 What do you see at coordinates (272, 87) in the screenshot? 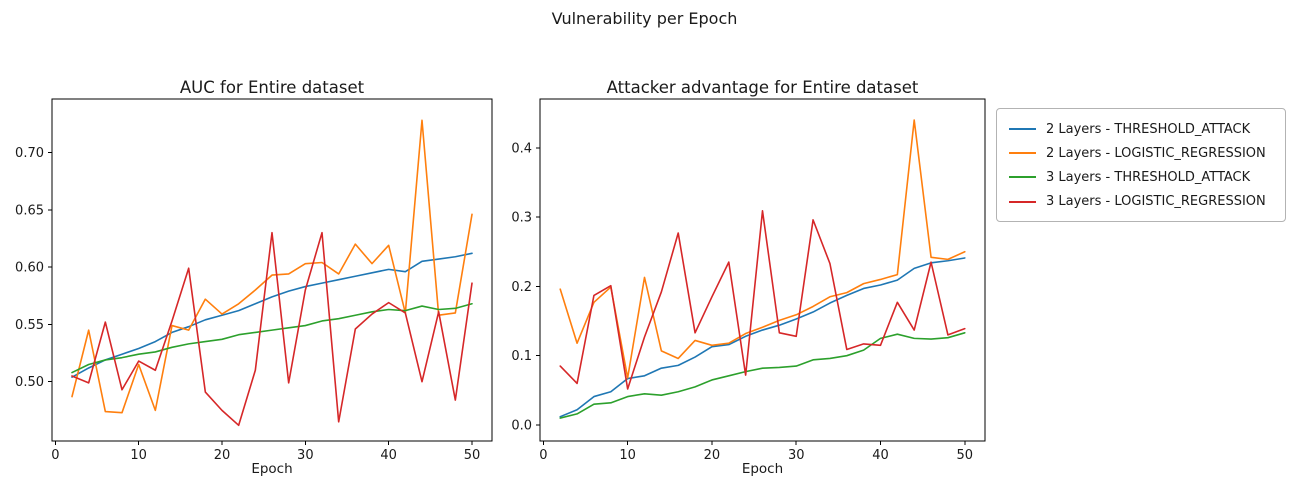
I see `left-chart-title: AUC for Entire dataset` at bounding box center [272, 87].